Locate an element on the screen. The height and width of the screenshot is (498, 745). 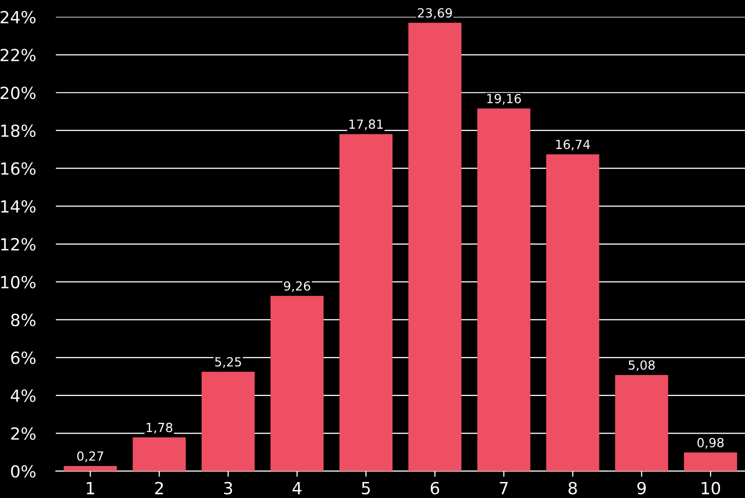
y-tick-label: 12% is located at coordinates (18, 244).